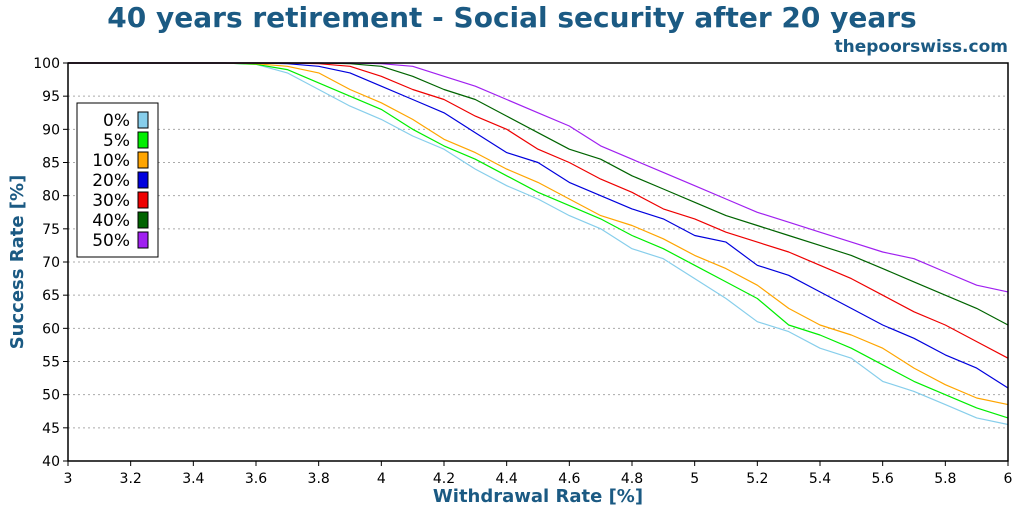 This screenshot has height=512, width=1024. Describe the element at coordinates (111, 201) in the screenshot. I see `legend-label: 30%` at that location.